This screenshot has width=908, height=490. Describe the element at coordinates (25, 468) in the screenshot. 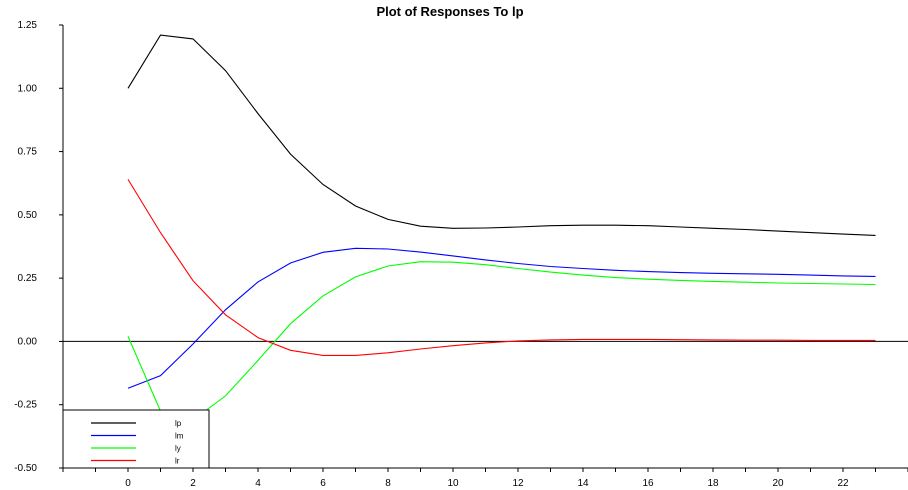

I see `y-tick-label: -0.50` at that location.